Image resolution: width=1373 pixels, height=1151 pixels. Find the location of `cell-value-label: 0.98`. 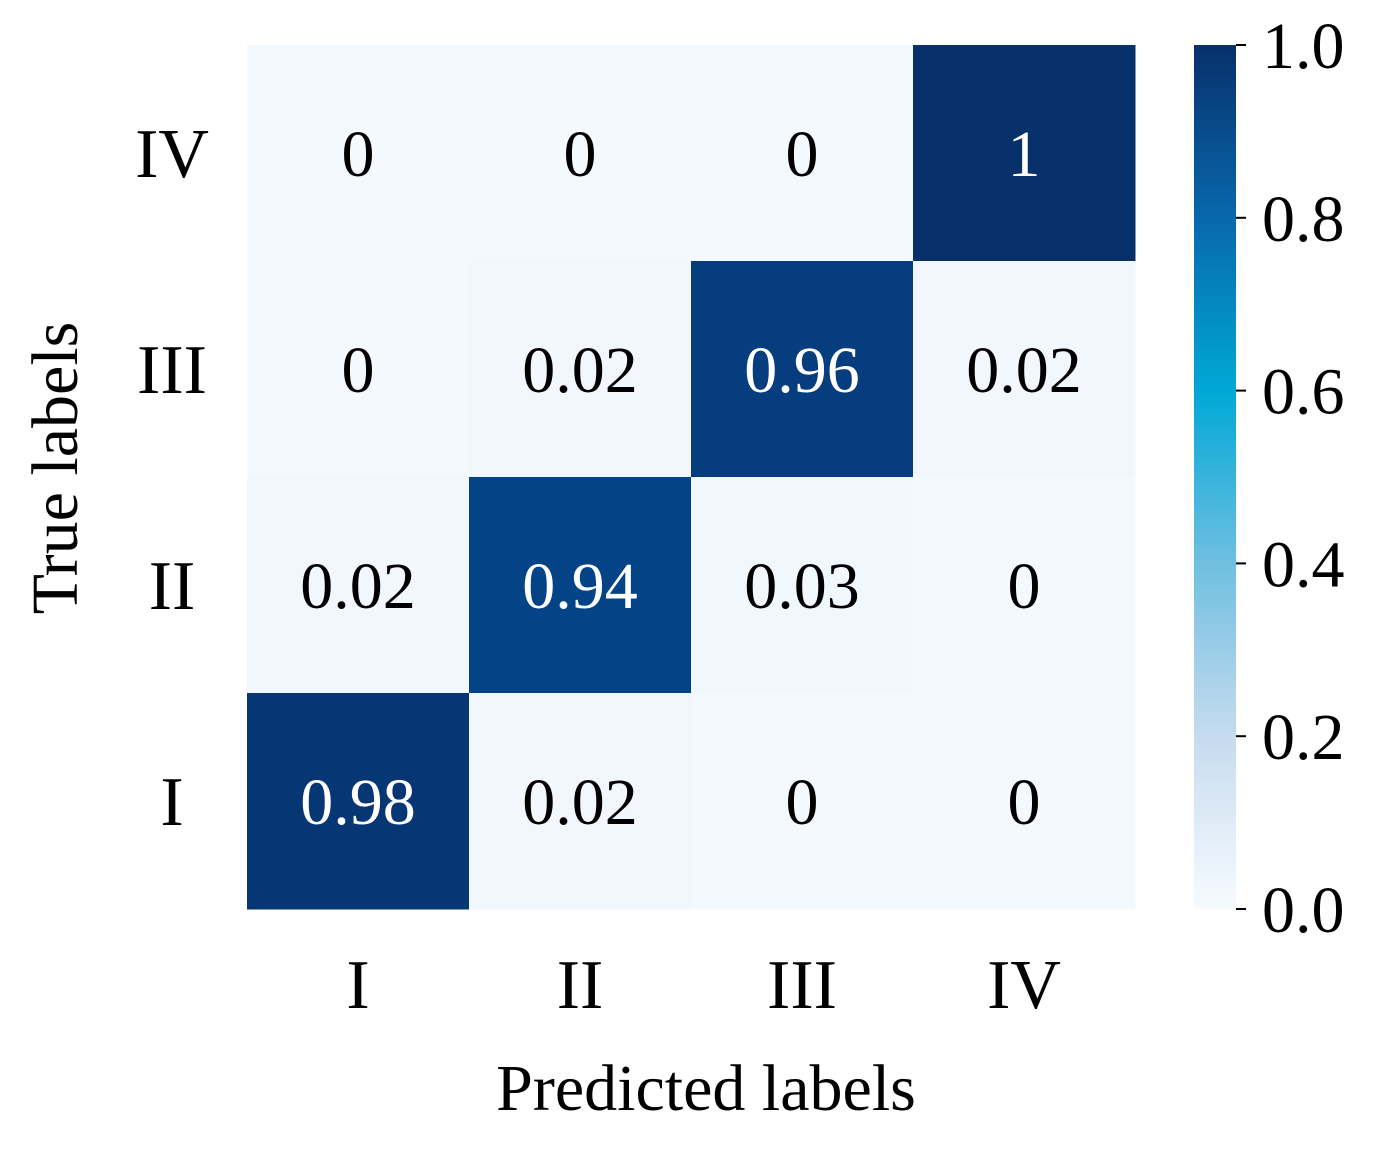

cell-value-label: 0.98 is located at coordinates (358, 802).